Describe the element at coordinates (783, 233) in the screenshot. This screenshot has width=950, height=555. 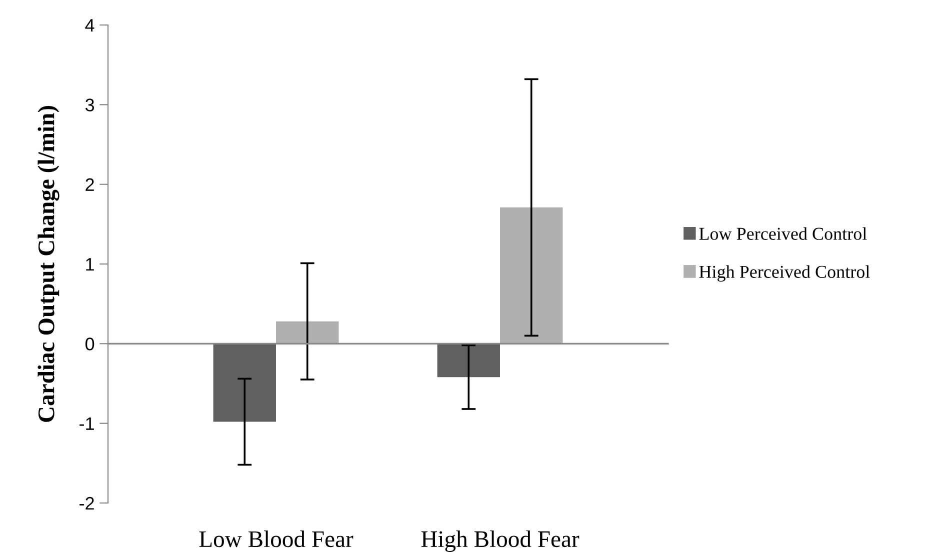
I see `legend-label: Low Perceived Control` at that location.